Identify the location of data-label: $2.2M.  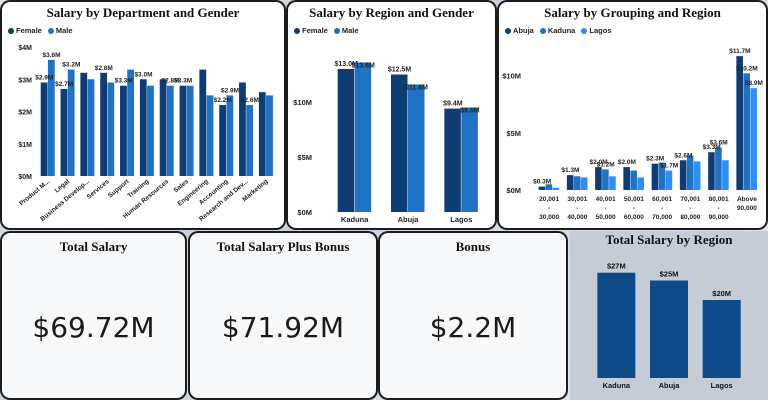
(223, 100).